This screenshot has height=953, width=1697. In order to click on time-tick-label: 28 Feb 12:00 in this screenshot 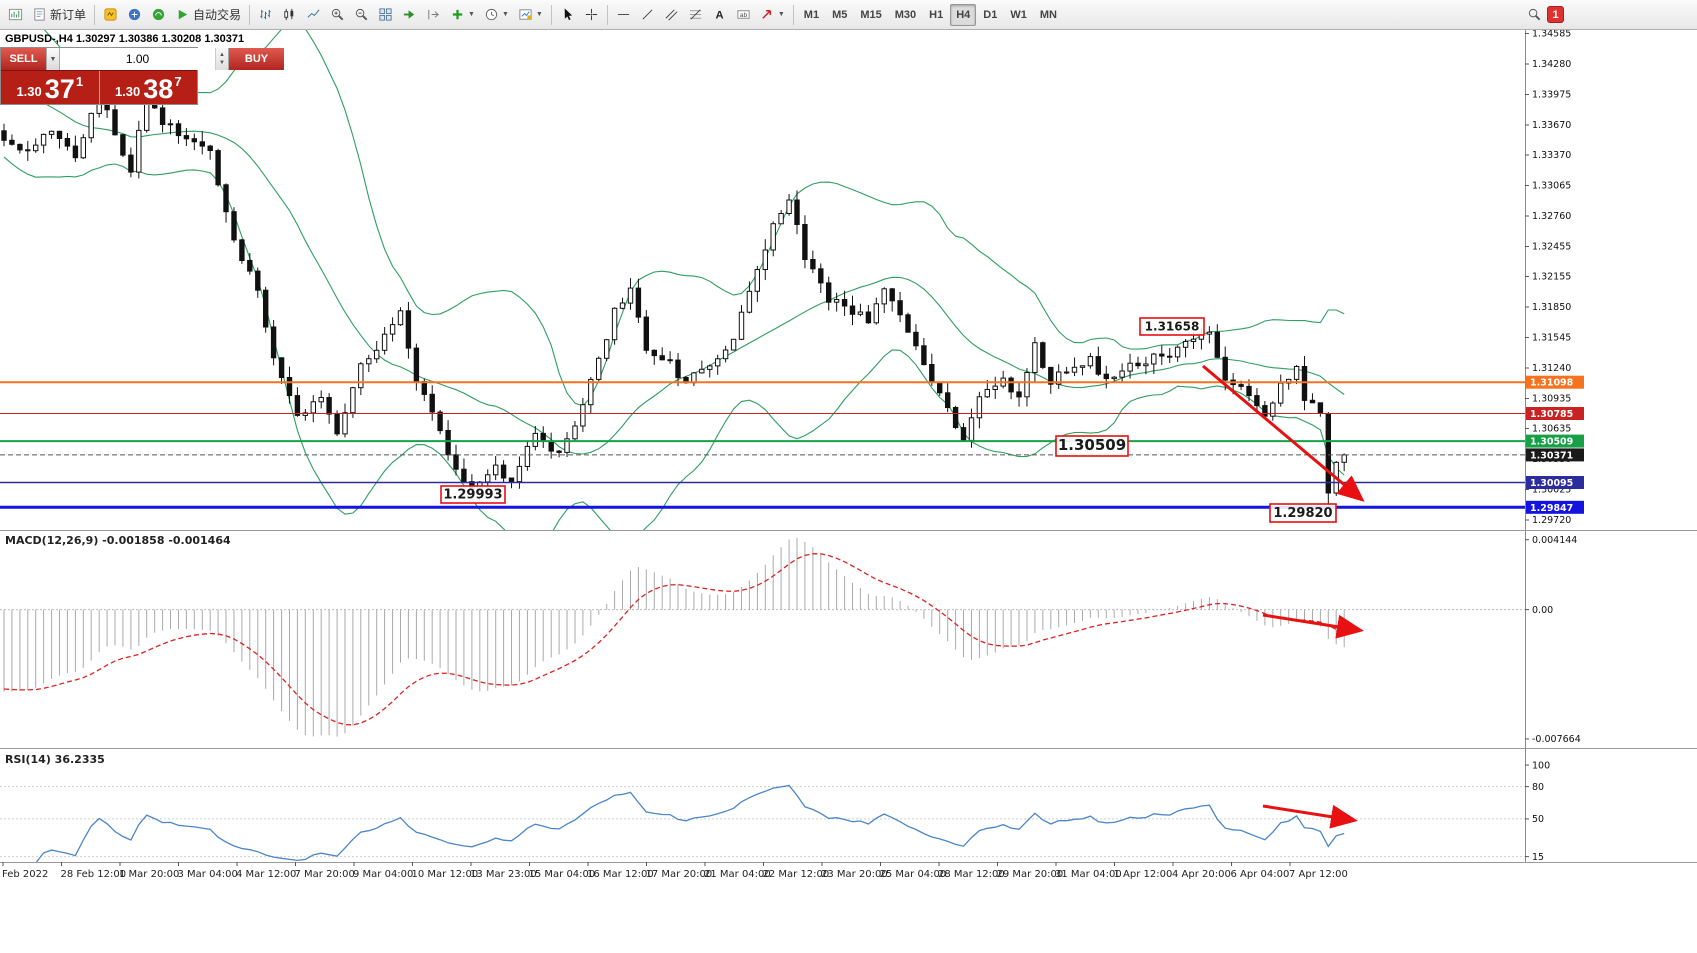, I will do `click(94, 874)`.